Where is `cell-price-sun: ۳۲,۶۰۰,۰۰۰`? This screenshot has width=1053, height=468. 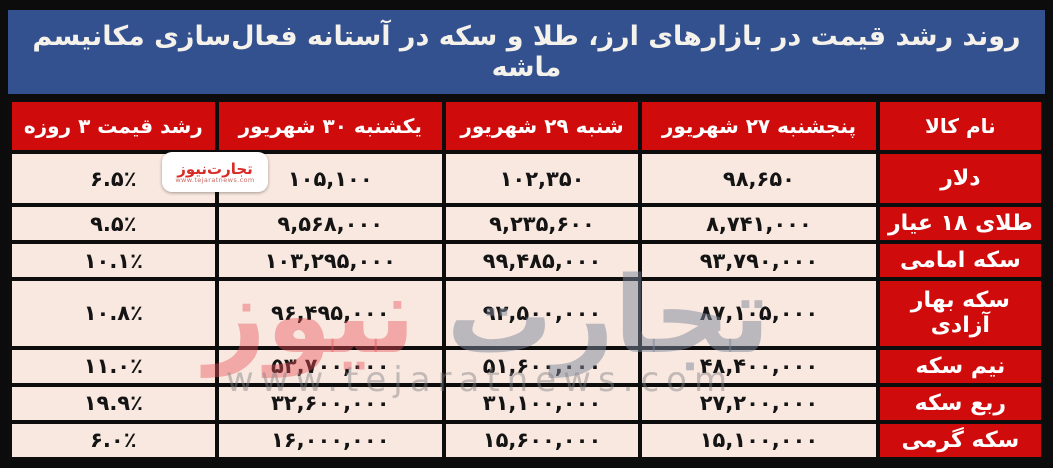 cell-price-sun: ۳۲,۶۰۰,۰۰۰ is located at coordinates (330, 403).